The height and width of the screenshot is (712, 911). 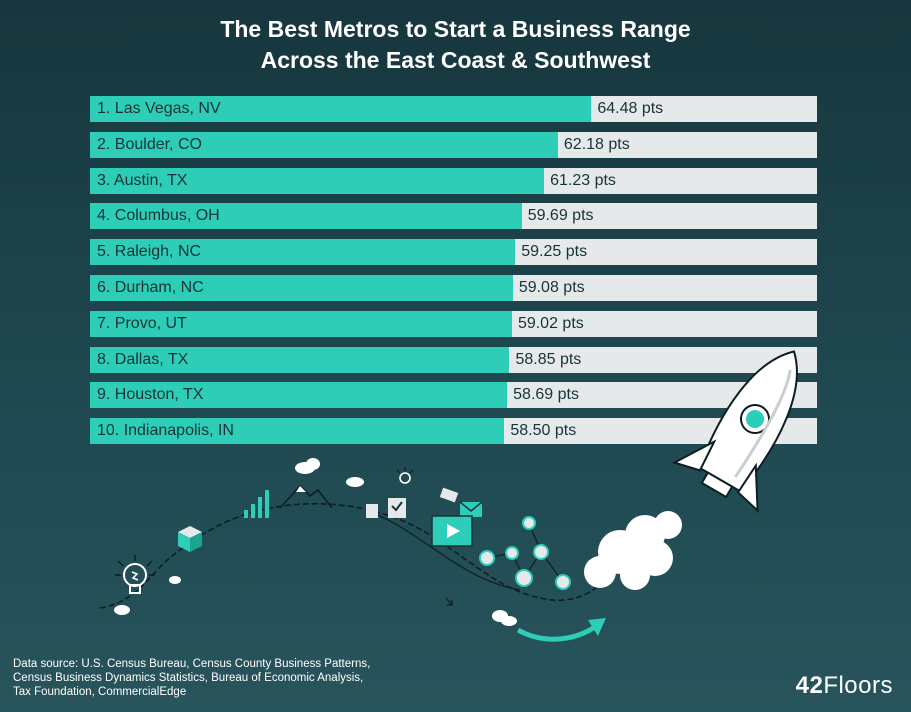 I want to click on bar-category-label: 5. Raleigh, NC, so click(x=149, y=252).